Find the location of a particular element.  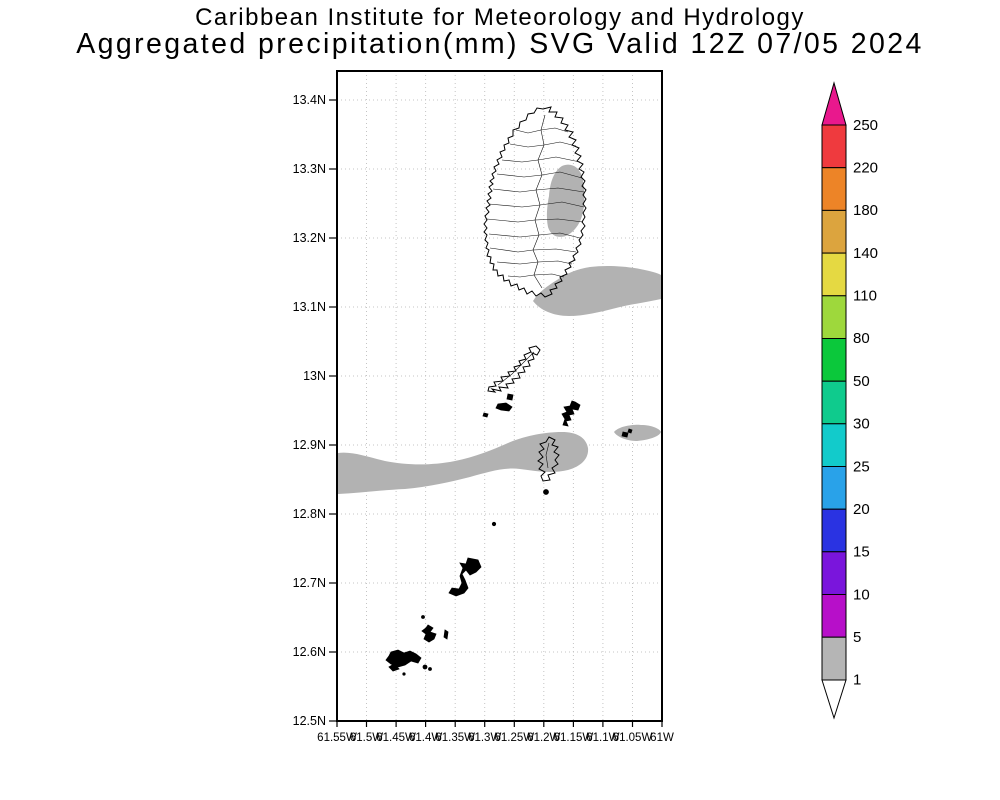

longitude-axis-label: 61W is located at coordinates (662, 738).